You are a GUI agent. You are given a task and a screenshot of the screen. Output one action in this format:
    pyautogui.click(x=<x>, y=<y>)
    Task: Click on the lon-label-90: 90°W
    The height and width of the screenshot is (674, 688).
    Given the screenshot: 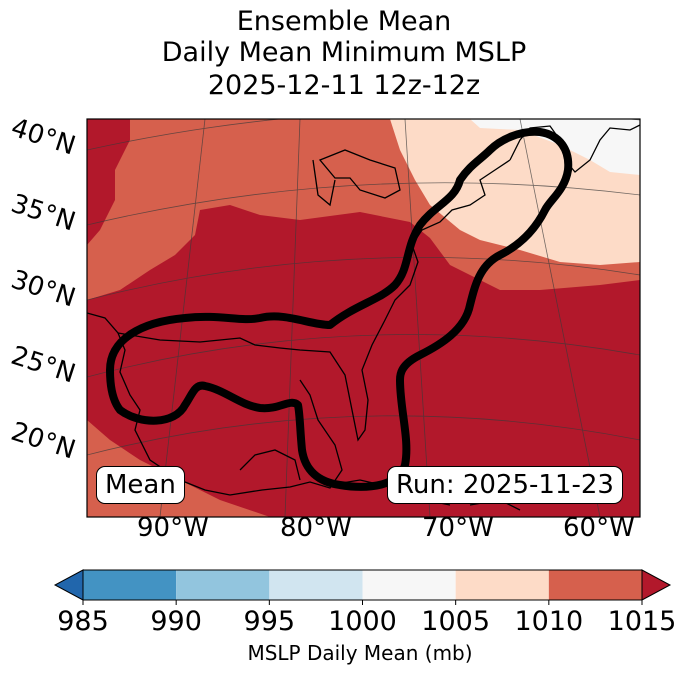 What is the action you would take?
    pyautogui.click(x=173, y=528)
    